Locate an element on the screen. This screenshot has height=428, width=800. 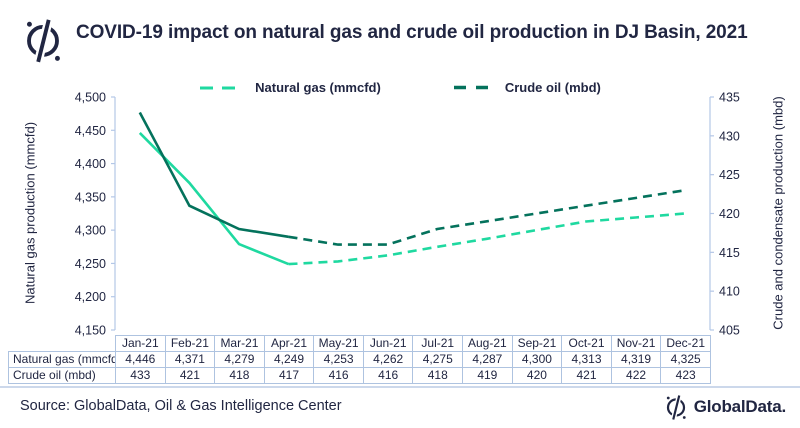
table-value-cell: 422 is located at coordinates (636, 375).